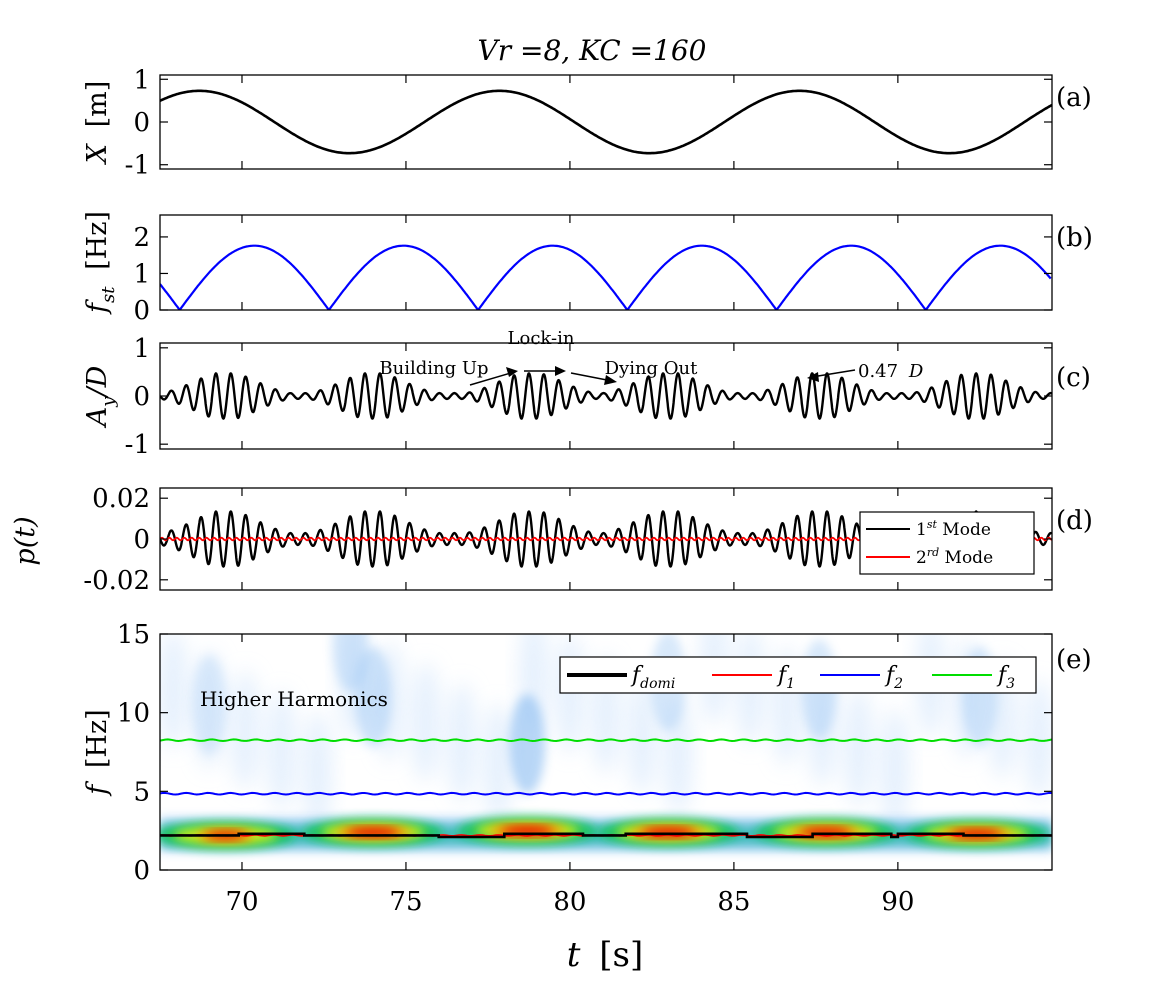 This screenshot has width=1163, height=997. Describe the element at coordinates (1073, 378) in the screenshot. I see `panel-c-label: (c)` at that location.